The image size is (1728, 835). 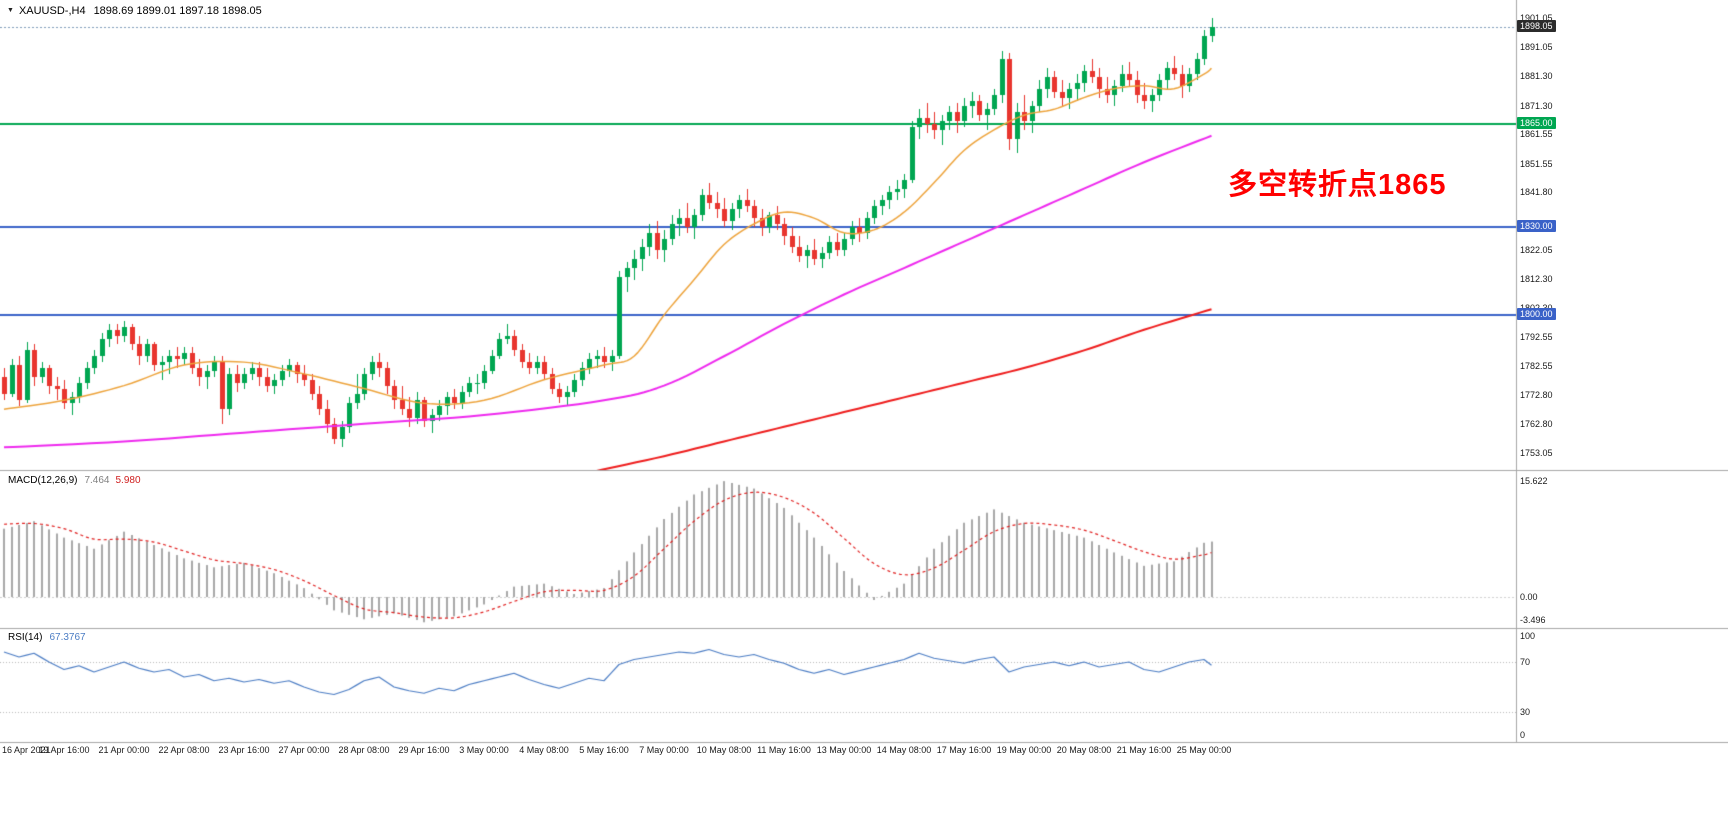 I want to click on price-tick-label: 1753.05, so click(x=1536, y=453).